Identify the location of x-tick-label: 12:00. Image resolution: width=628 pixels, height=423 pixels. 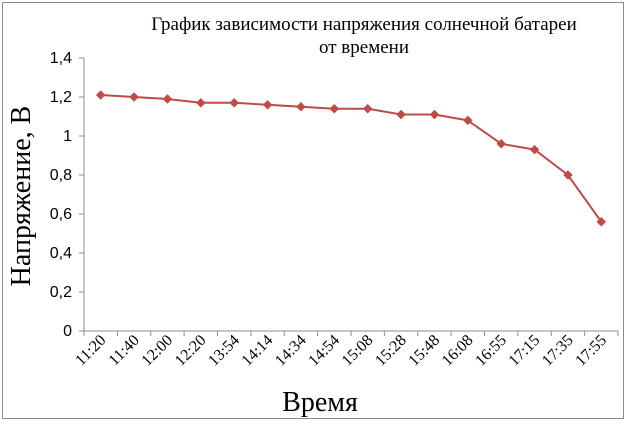
(157, 351).